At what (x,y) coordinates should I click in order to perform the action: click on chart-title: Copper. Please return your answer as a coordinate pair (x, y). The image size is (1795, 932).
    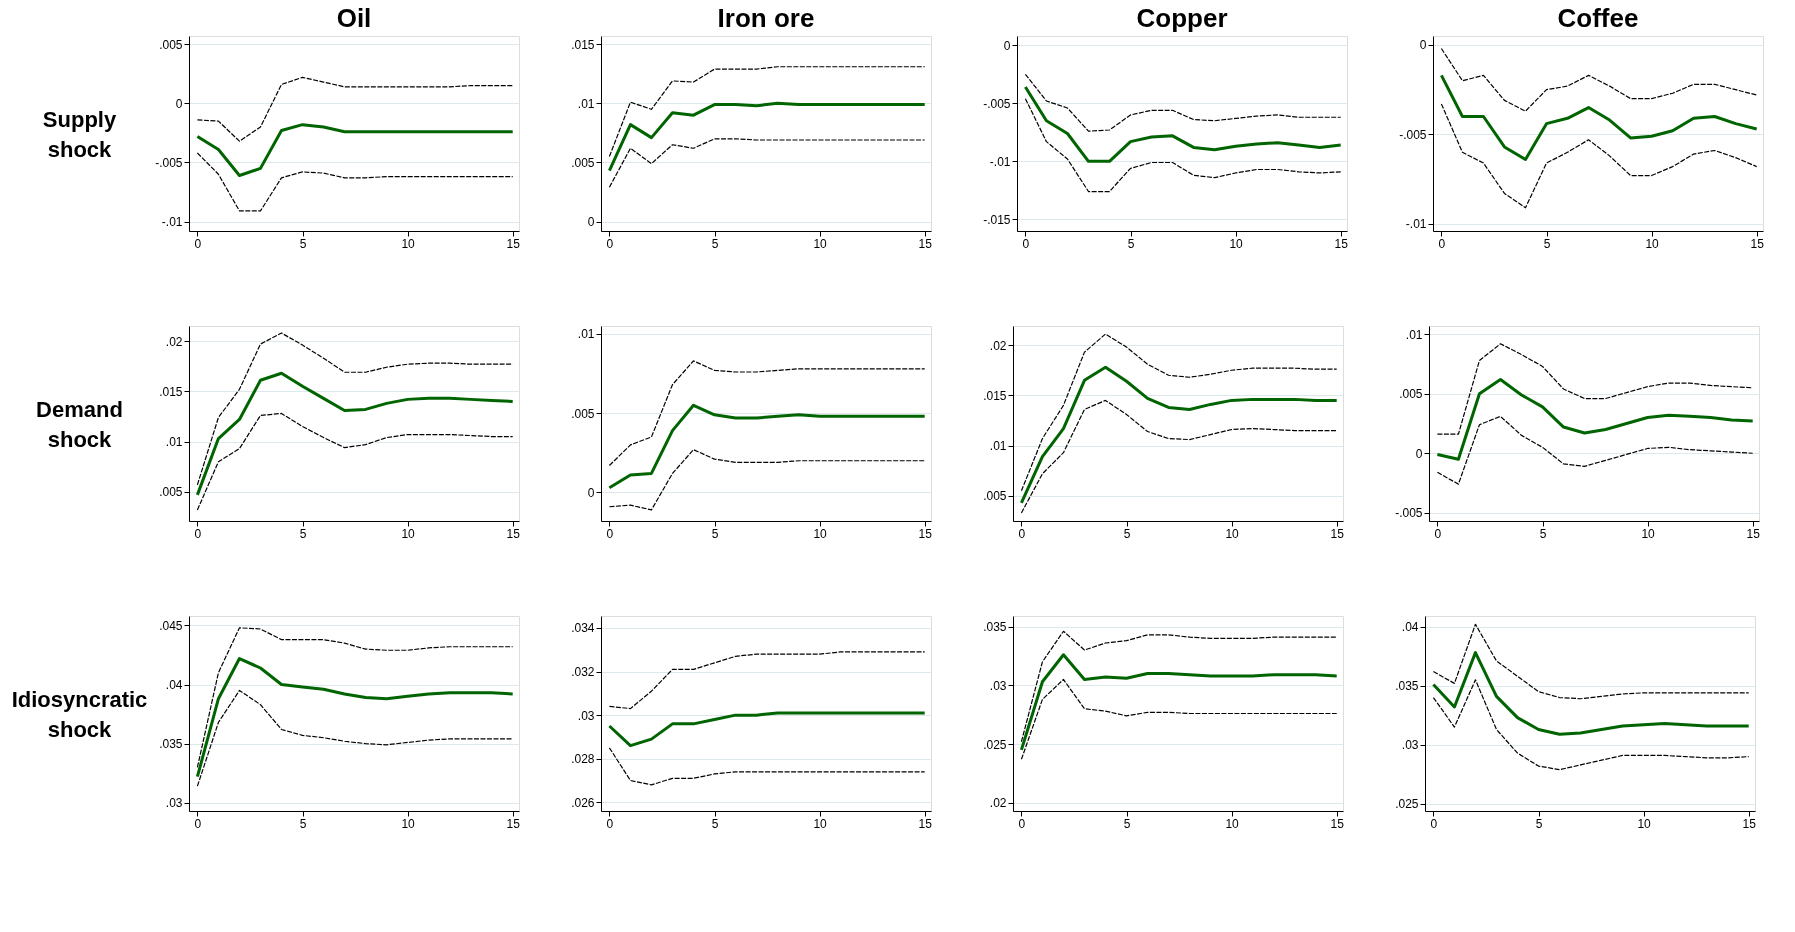
    Looking at the image, I should click on (1182, 18).